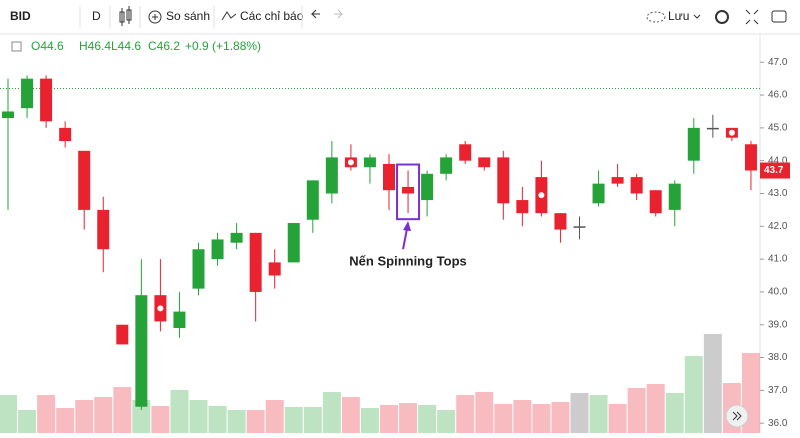  I want to click on y-tick-label: 43.0, so click(778, 193).